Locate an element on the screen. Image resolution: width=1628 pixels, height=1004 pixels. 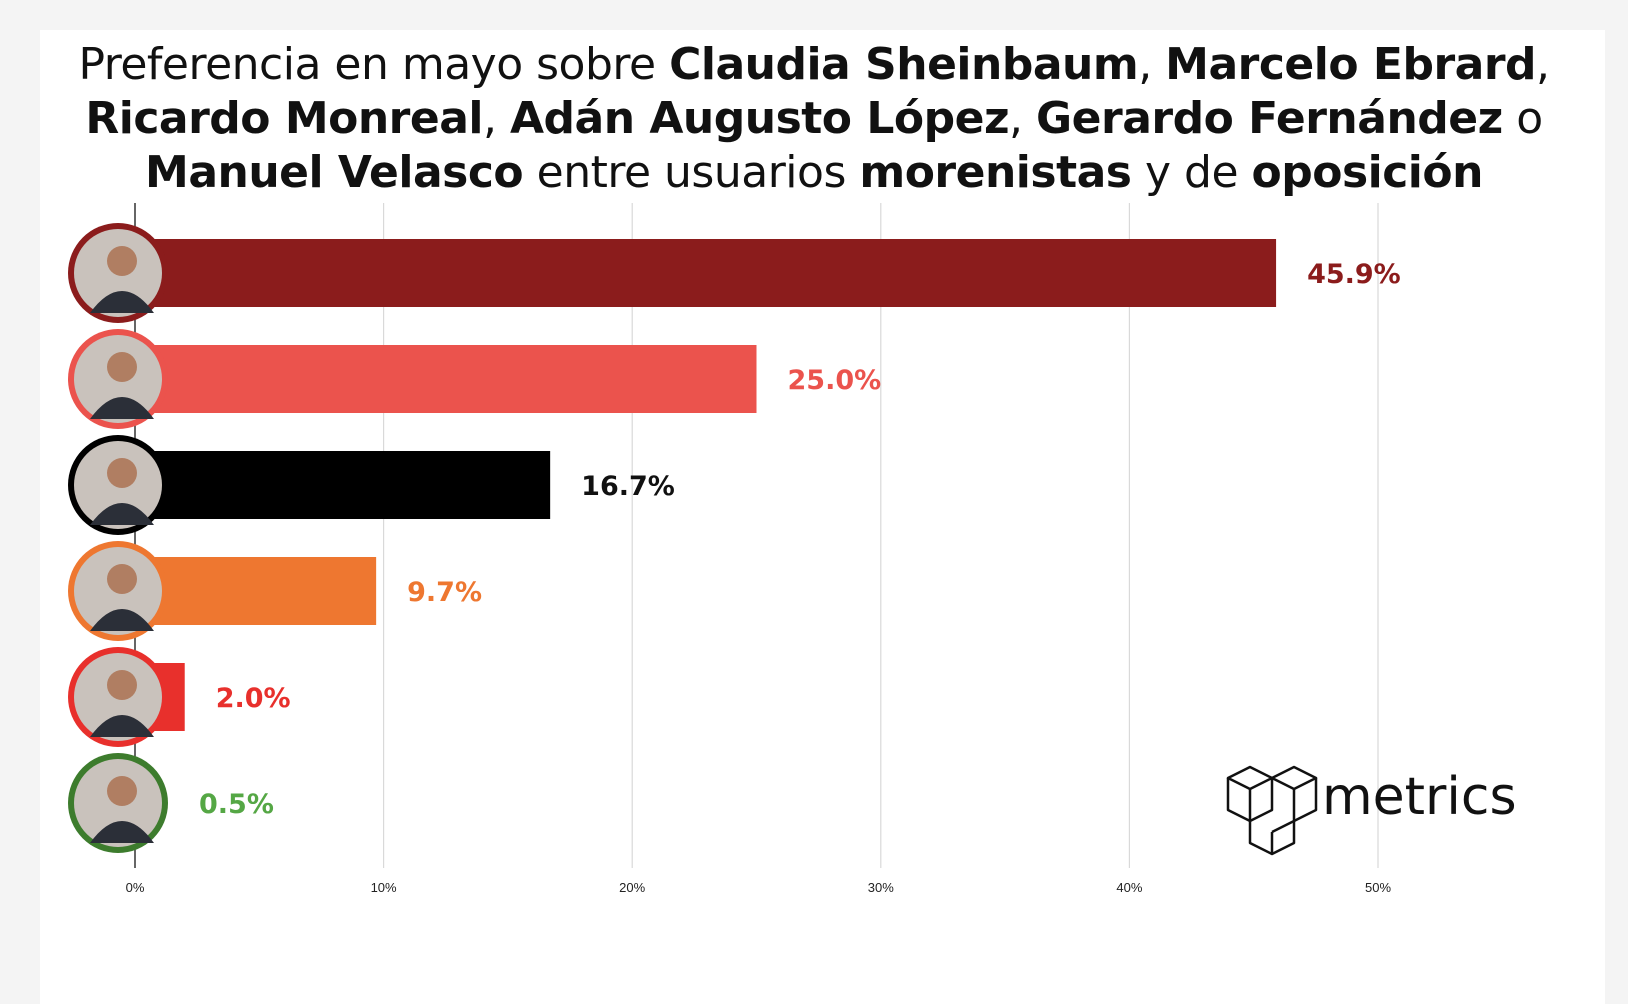
title-part: entre usuarios is located at coordinates (691, 172).